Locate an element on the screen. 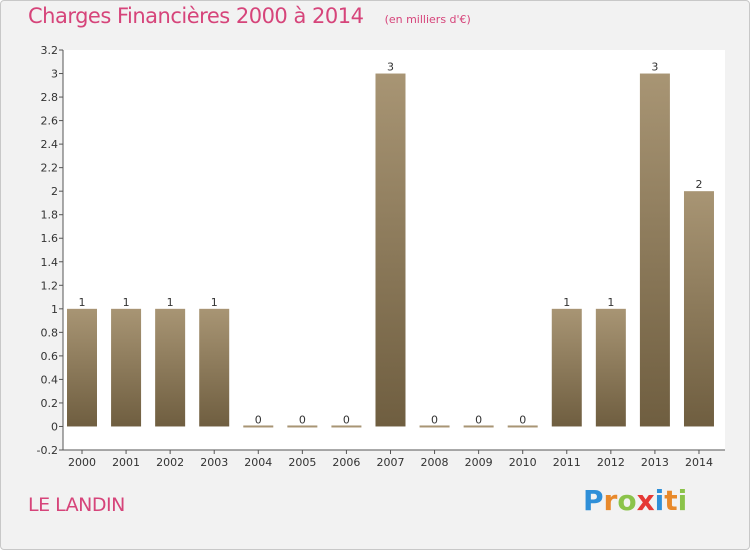  proxiti-logo: Proxiti is located at coordinates (635, 500).